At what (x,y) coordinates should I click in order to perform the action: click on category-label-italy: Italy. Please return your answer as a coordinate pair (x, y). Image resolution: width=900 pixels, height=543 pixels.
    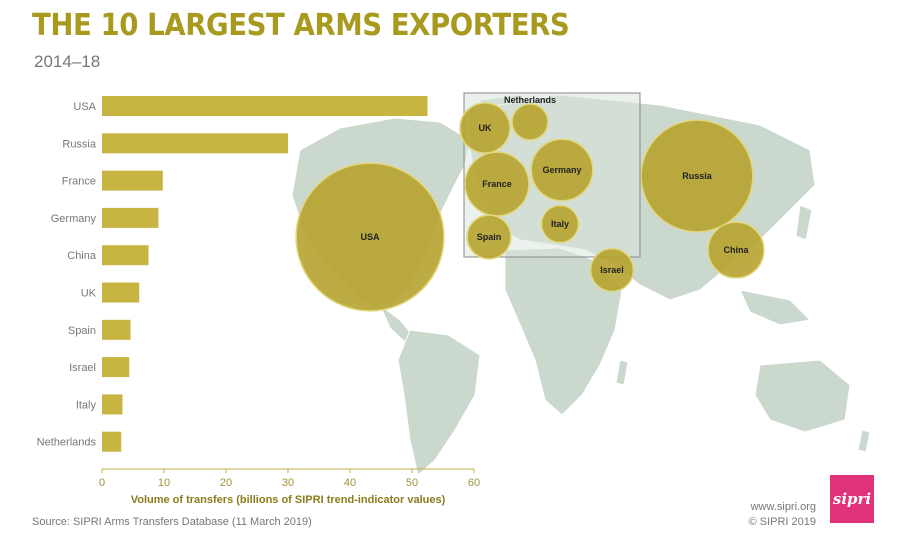
    Looking at the image, I should click on (86, 405).